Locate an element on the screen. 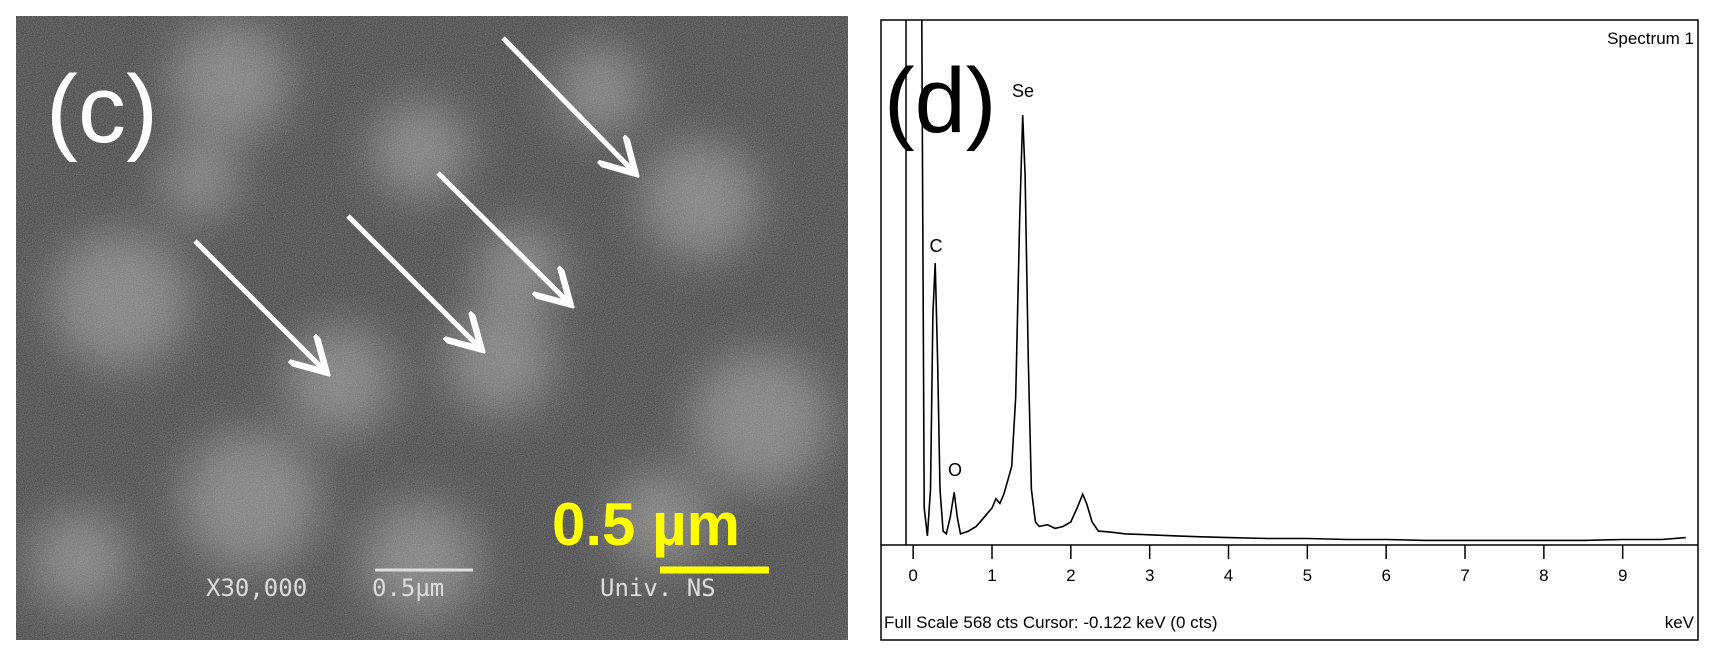  panel-label: (c) is located at coordinates (102, 109).